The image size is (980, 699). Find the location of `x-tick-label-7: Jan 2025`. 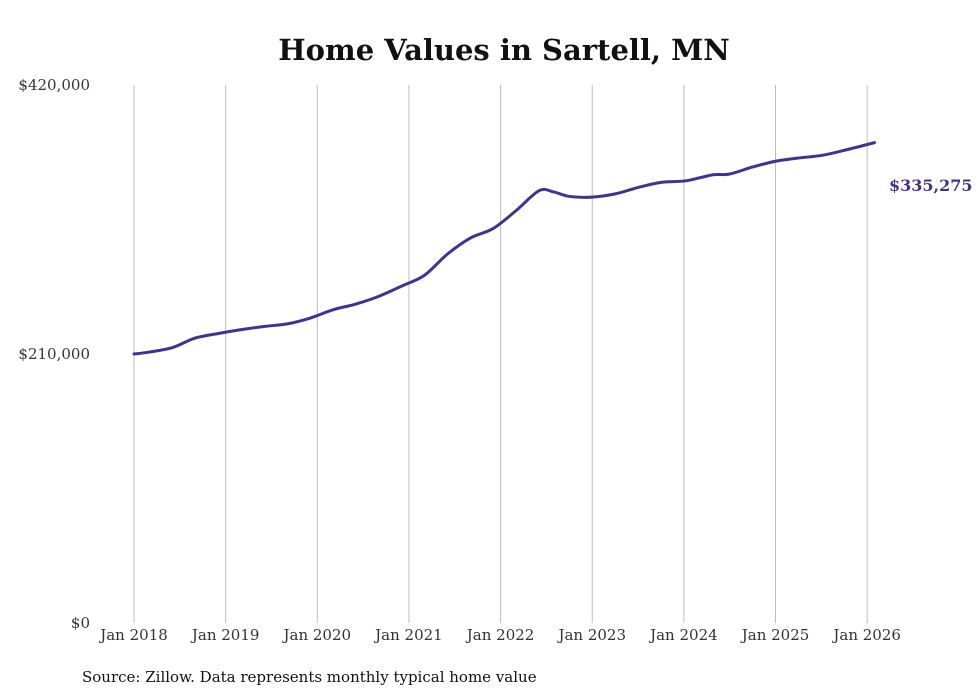

x-tick-label-7: Jan 2025 is located at coordinates (775, 635).